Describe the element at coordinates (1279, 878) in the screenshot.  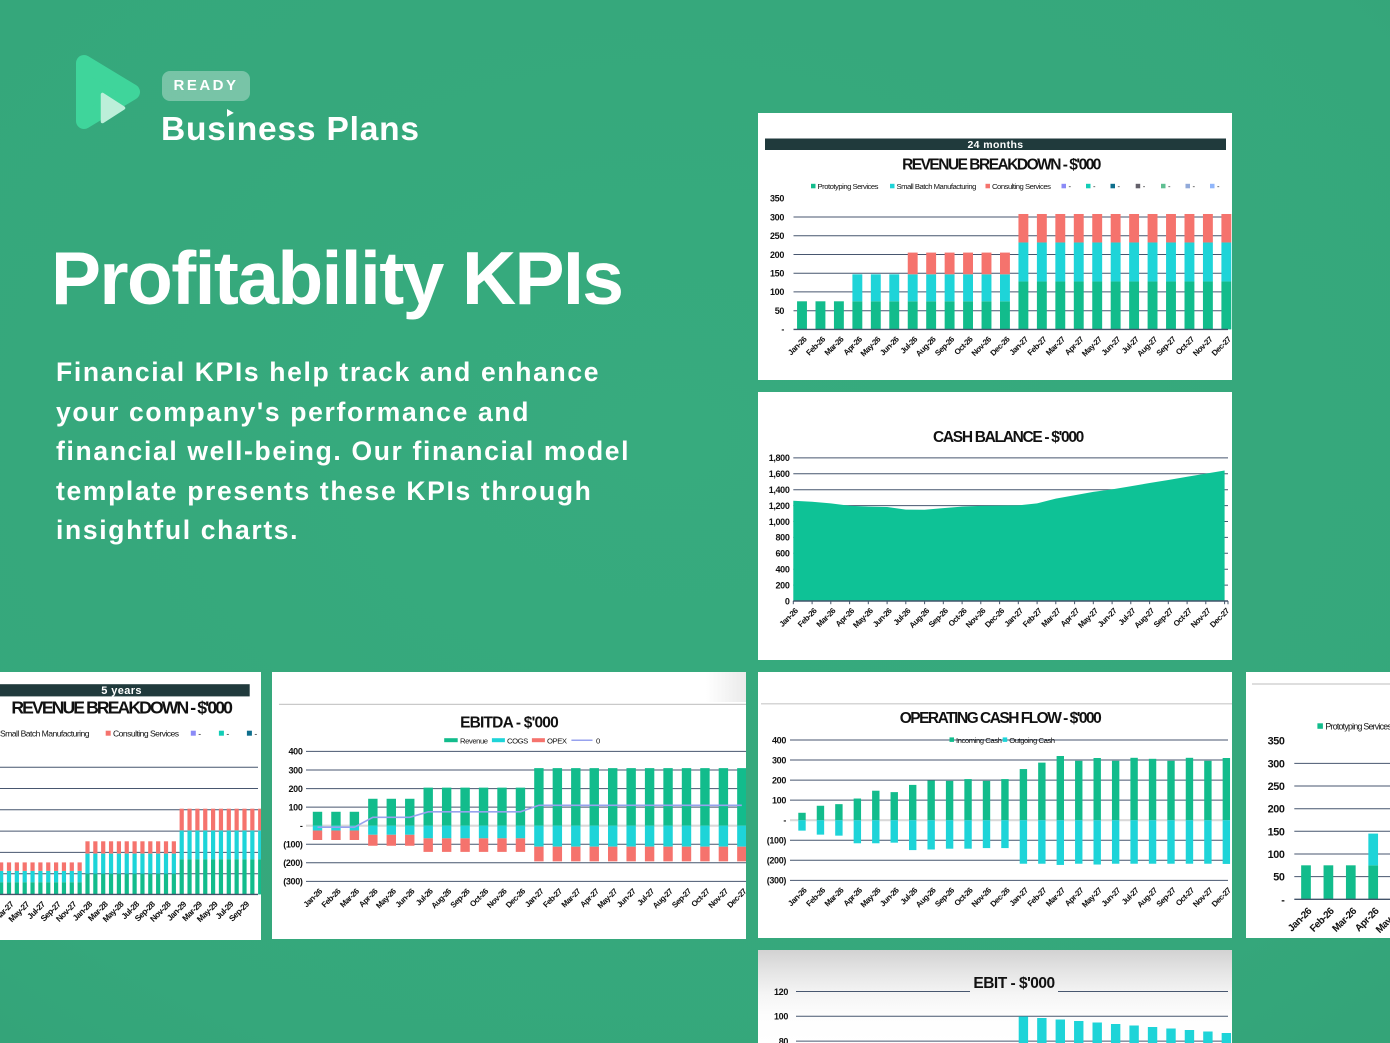
I see `svg-text: 50` at that location.